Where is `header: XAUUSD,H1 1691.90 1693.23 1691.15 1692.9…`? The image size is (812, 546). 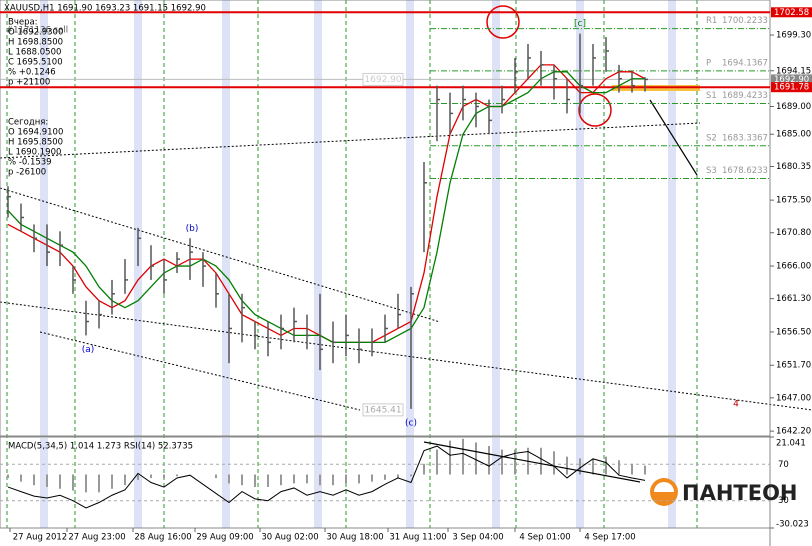 header: XAUUSD,H1 1691.90 1693.23 1691.15 1692.9… is located at coordinates (105, 9).